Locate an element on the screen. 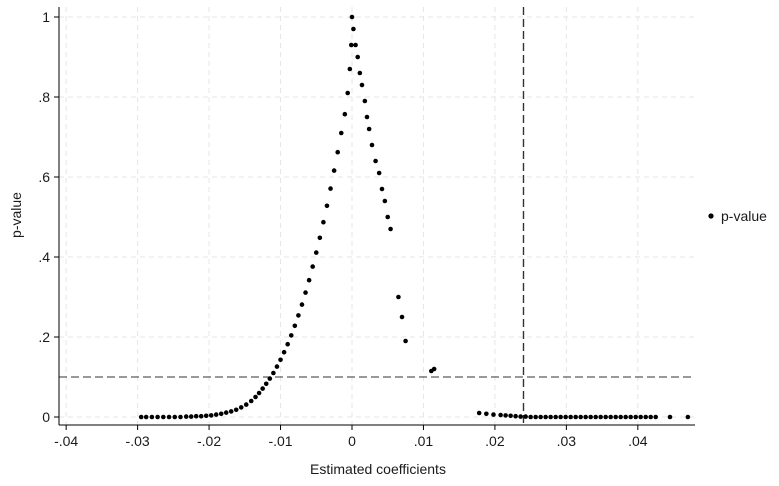 The height and width of the screenshot is (486, 779). y-tick-label: 0 is located at coordinates (46, 417).